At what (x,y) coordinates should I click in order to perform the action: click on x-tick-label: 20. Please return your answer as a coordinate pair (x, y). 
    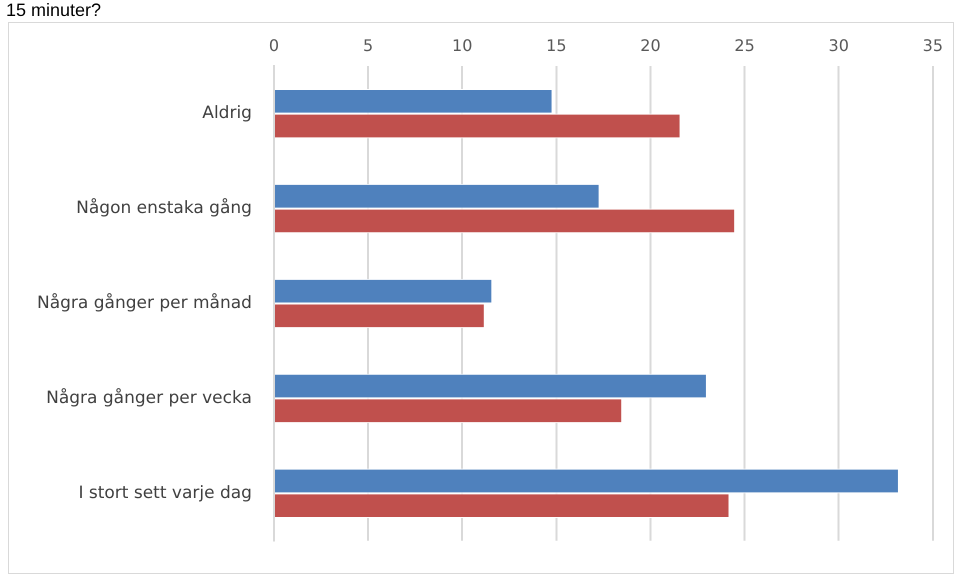
    Looking at the image, I should click on (650, 45).